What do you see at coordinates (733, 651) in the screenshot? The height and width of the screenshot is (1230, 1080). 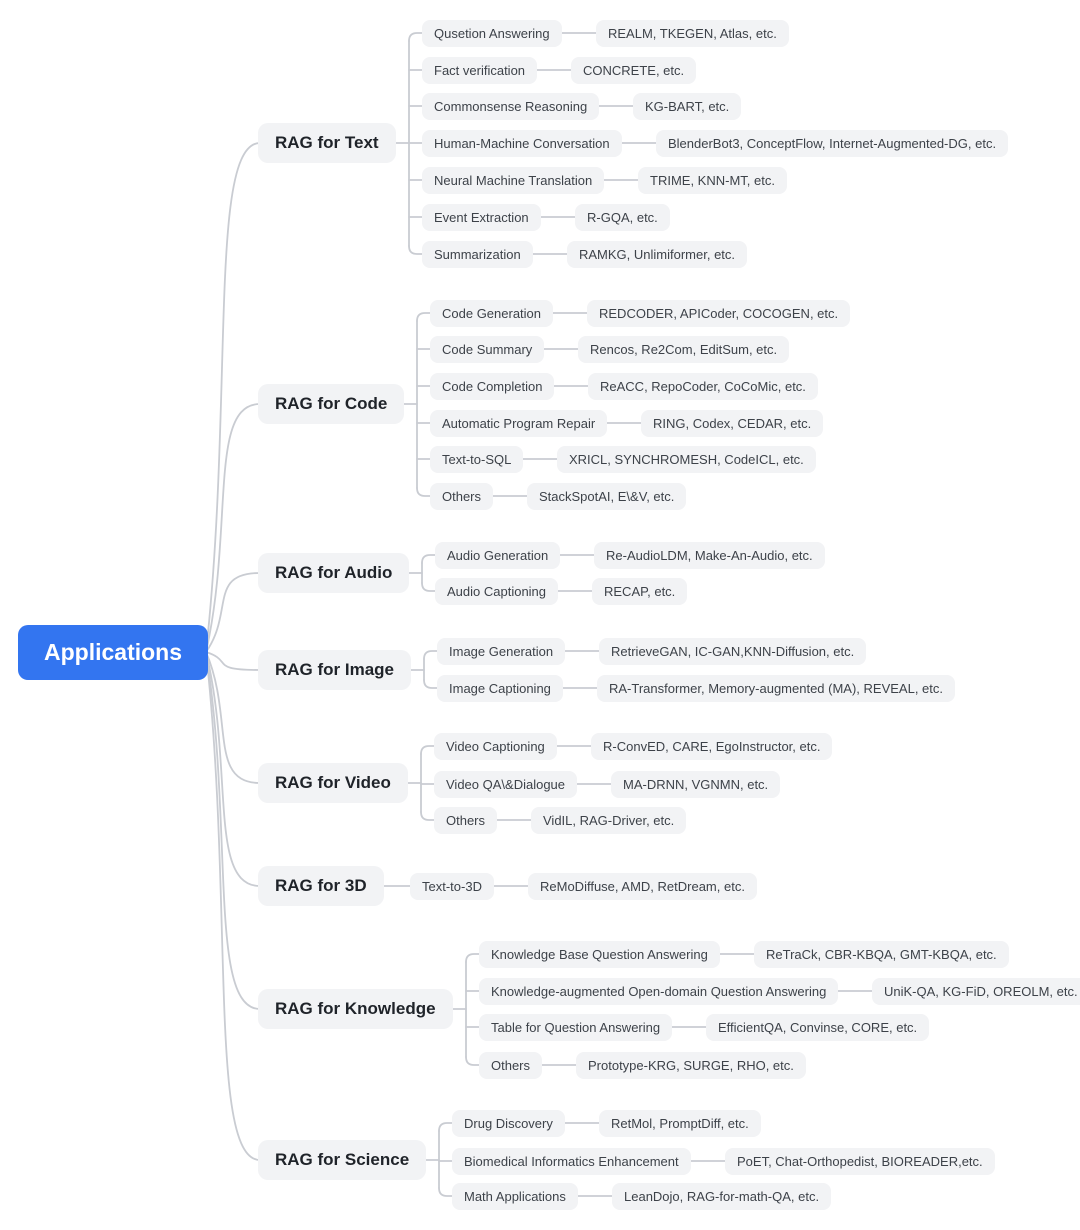 I see `papers-image-generation: RetrieveGAN, IC-GAN,KNN-Diffusion, etc.` at bounding box center [733, 651].